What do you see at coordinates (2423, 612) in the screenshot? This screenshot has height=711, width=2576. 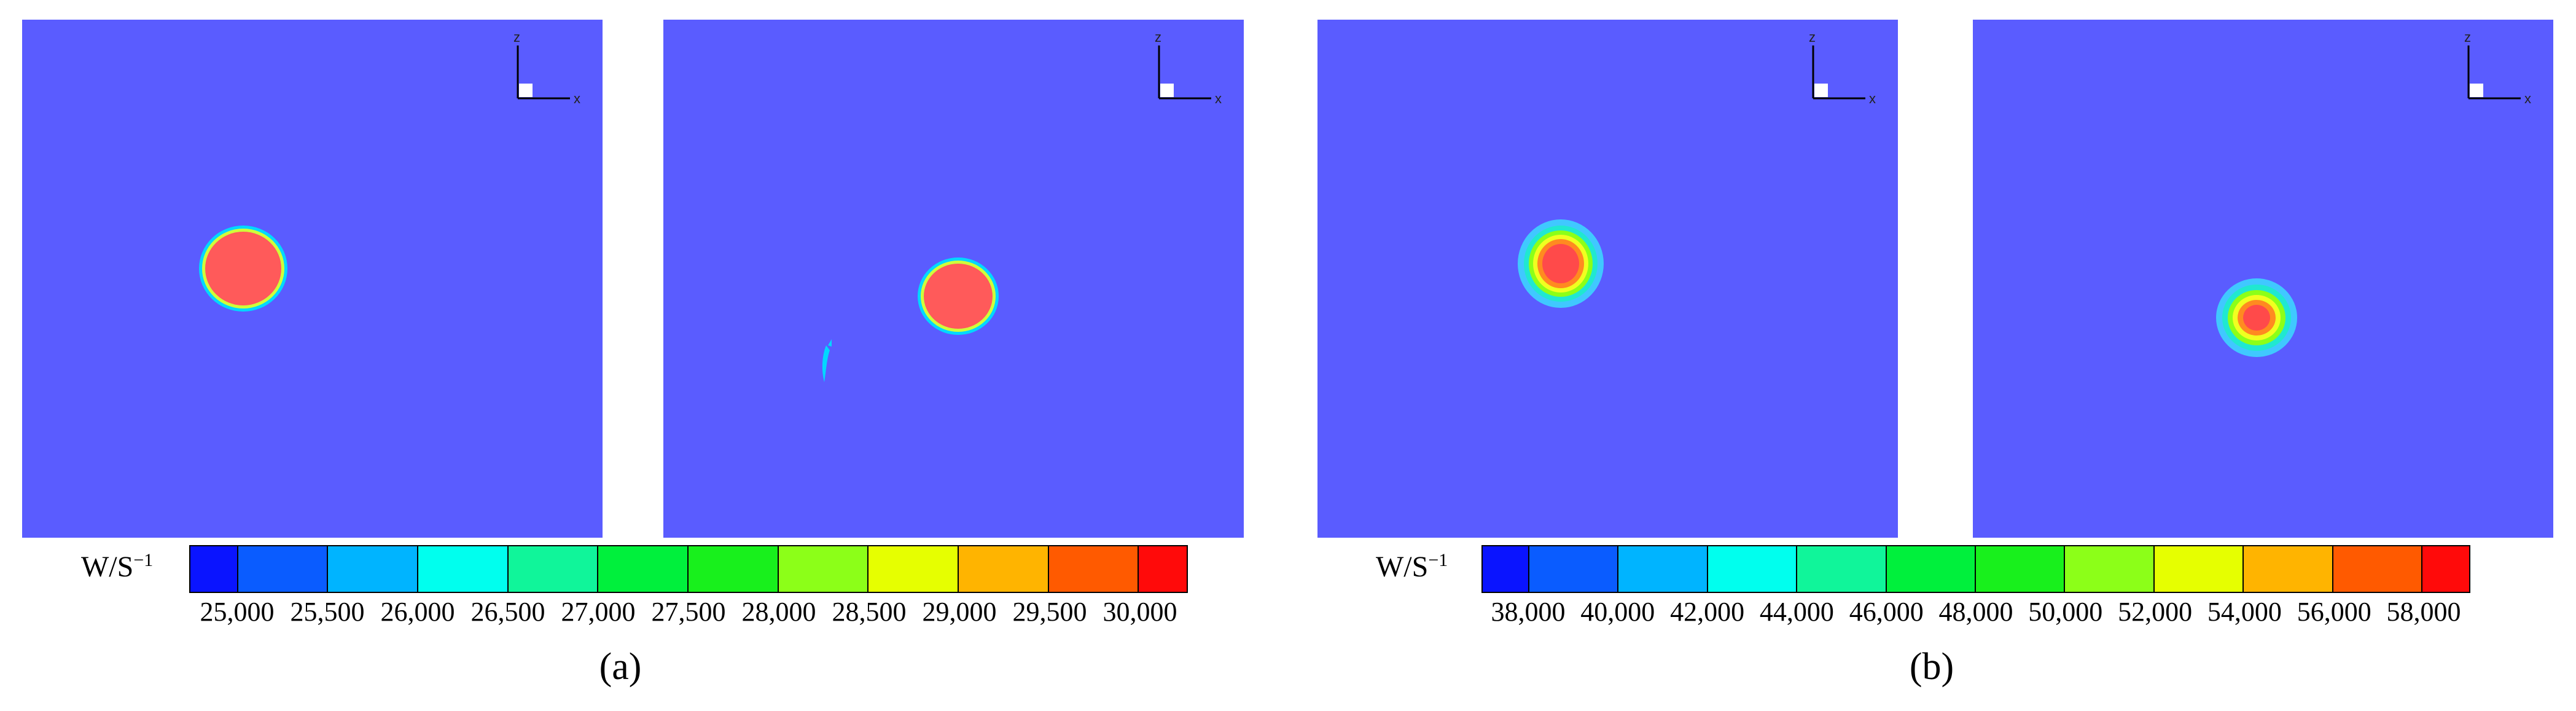 I see `colorbar-tick-label: 58,000` at bounding box center [2423, 612].